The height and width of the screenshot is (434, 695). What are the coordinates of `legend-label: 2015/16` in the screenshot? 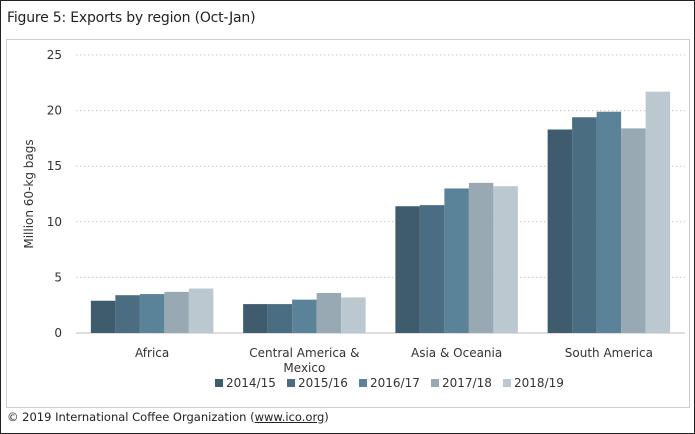 It's located at (323, 383).